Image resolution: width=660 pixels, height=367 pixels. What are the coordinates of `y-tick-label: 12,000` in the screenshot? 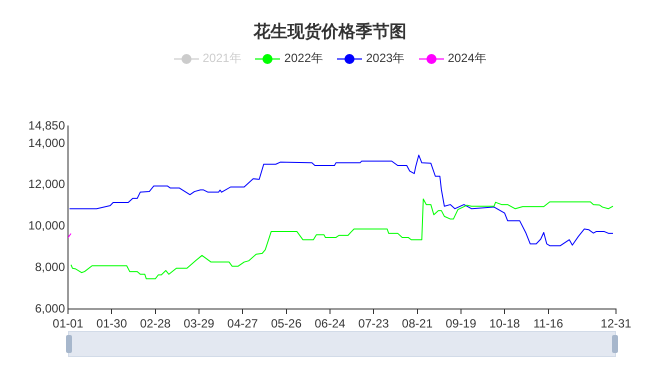 It's located at (47, 184).